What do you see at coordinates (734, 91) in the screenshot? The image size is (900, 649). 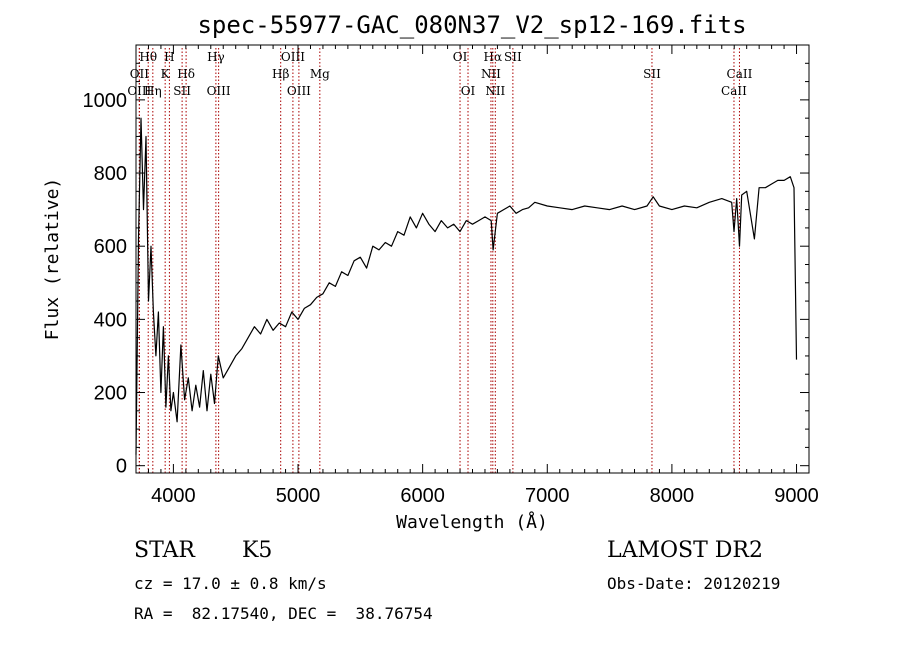 I see `marker-label-22: CaII` at bounding box center [734, 91].